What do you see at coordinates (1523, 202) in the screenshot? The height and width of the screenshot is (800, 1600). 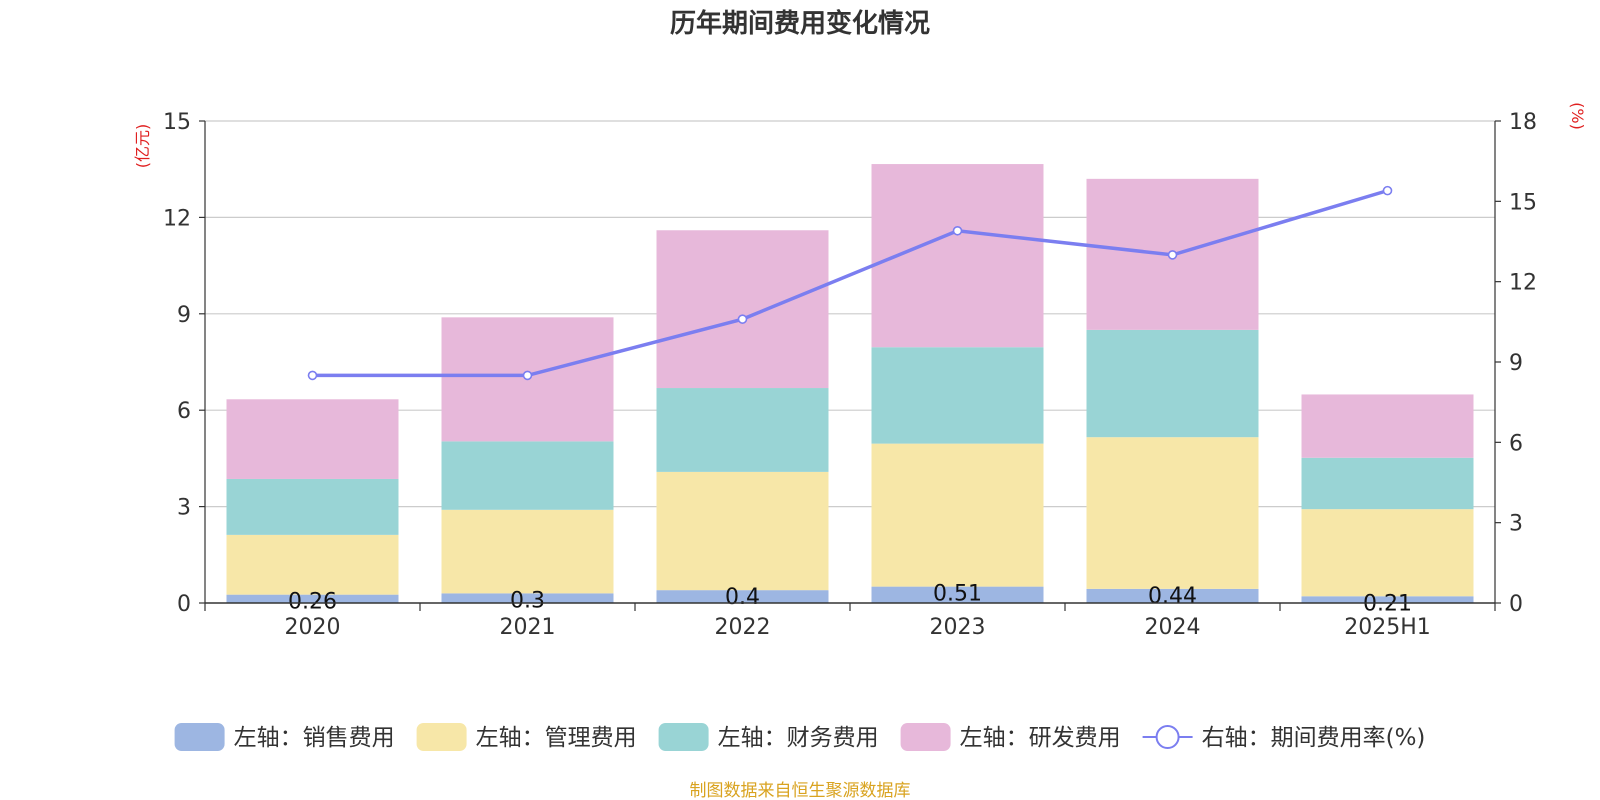 I see `right-axis-tick-label: 15` at bounding box center [1523, 202].